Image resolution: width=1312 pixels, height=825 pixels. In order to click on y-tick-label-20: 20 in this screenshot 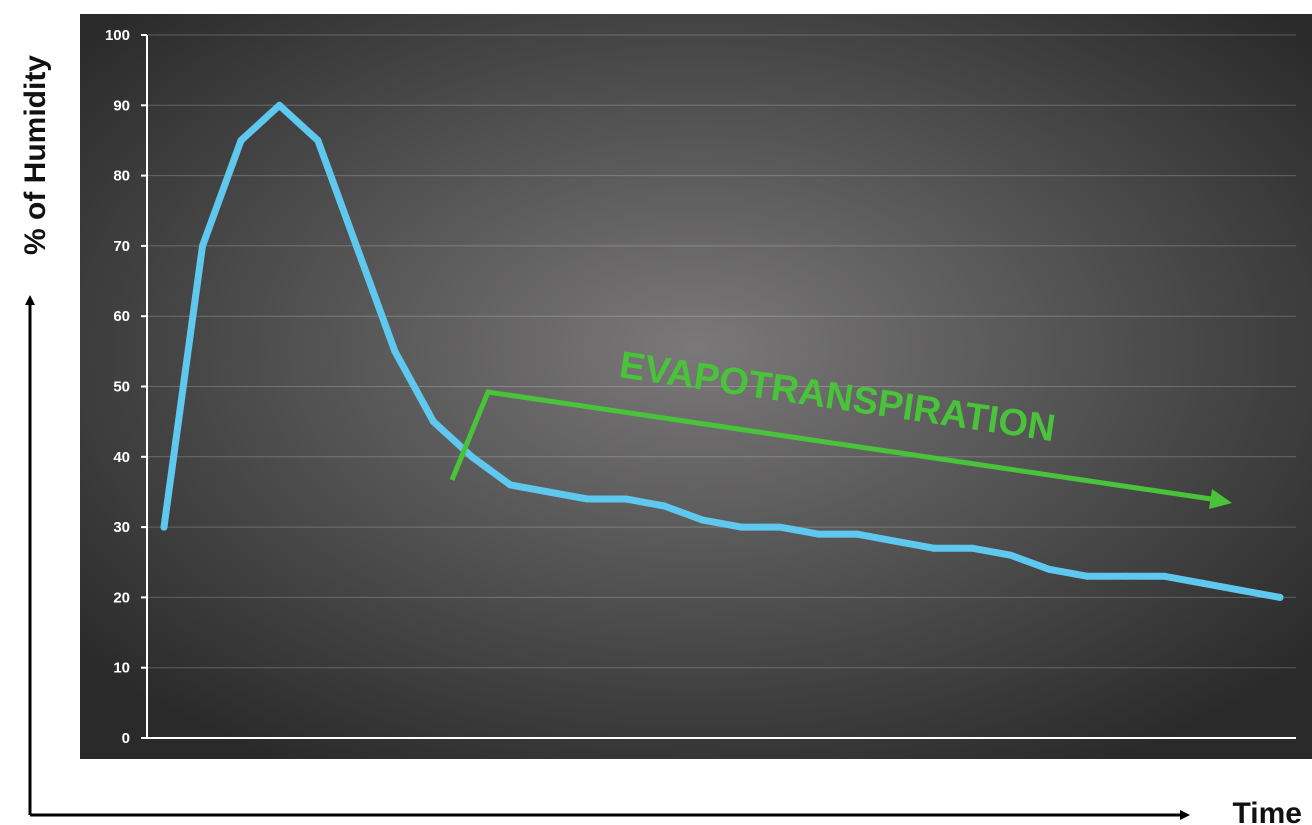, I will do `click(121, 597)`.